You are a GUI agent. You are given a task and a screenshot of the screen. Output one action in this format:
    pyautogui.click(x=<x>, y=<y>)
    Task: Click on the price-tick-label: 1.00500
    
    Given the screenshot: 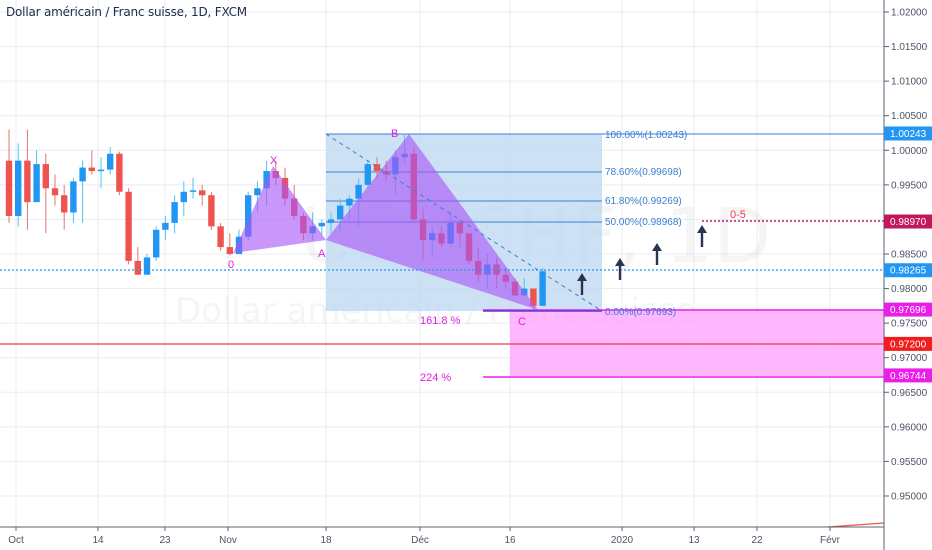 What is the action you would take?
    pyautogui.click(x=909, y=116)
    